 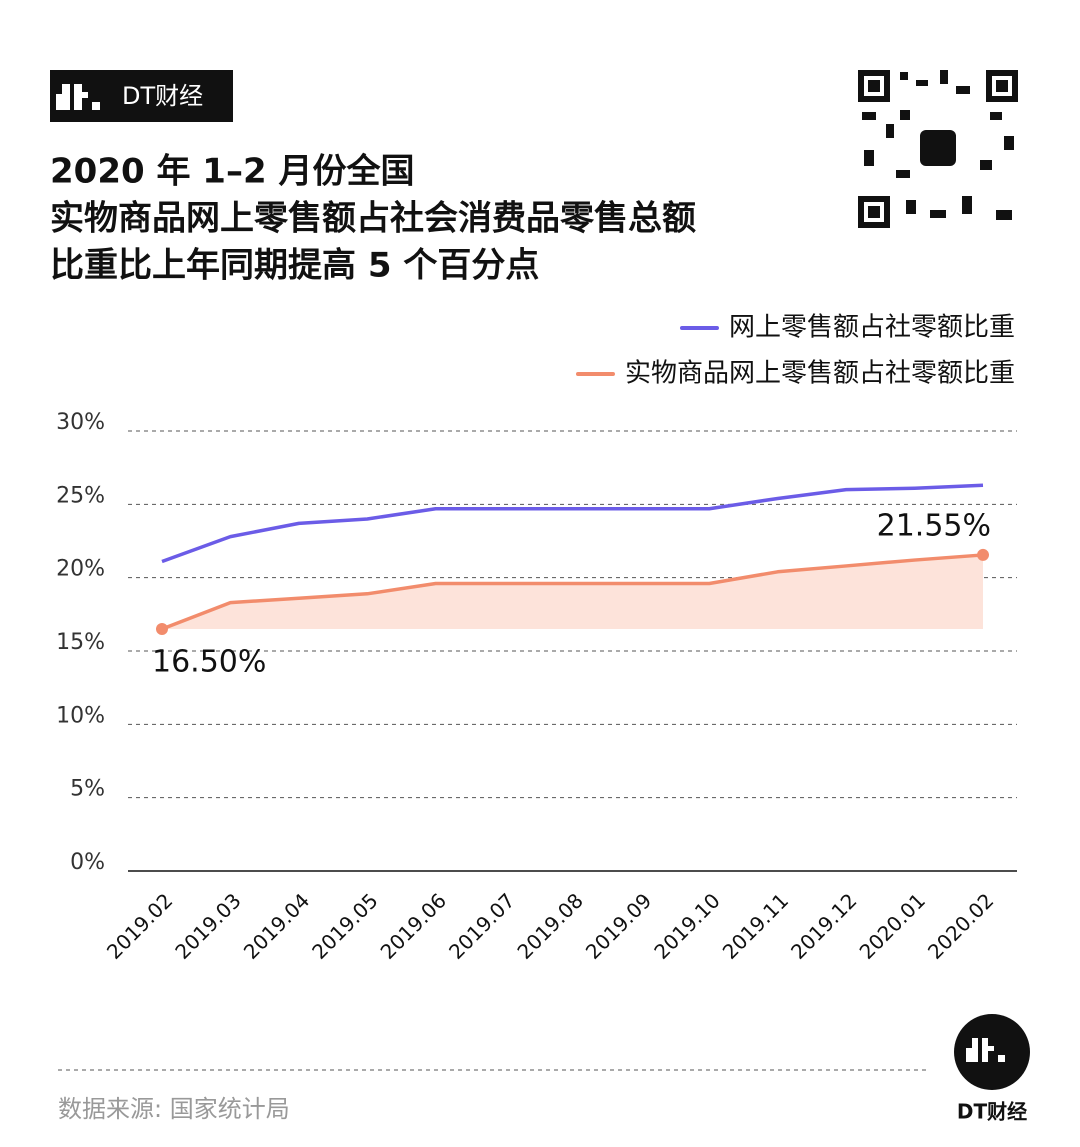 What do you see at coordinates (618, 925) in the screenshot?
I see `x-tick-label: 2019.09` at bounding box center [618, 925].